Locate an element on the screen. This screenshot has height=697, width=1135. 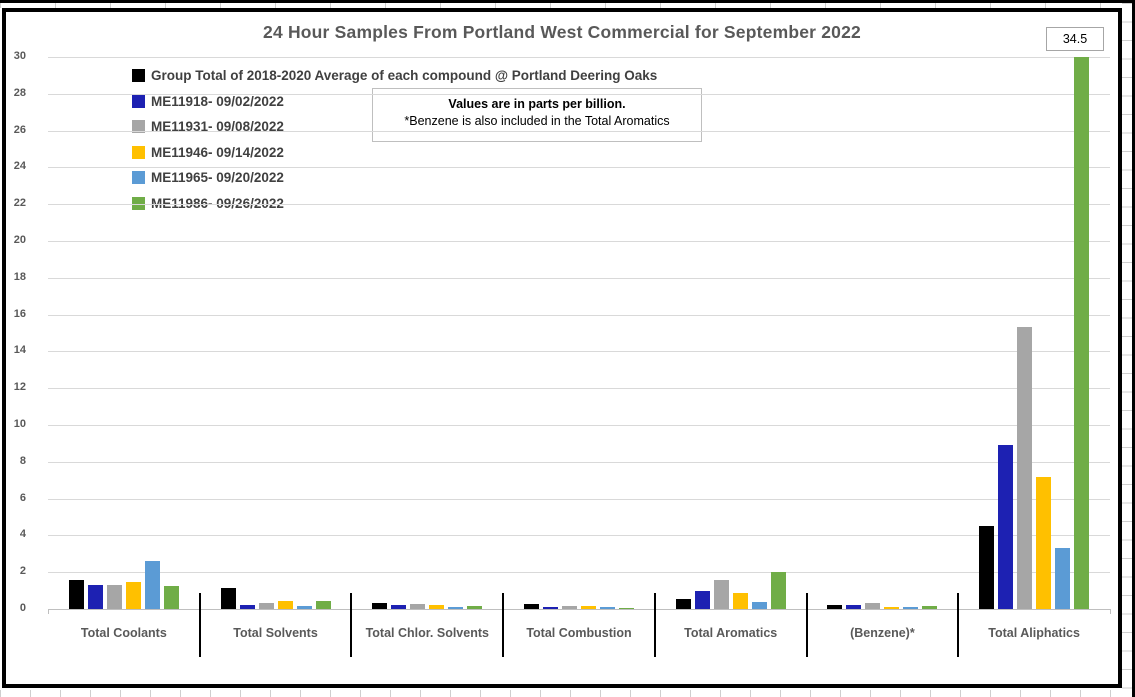
y-axis-tick-label: 20 is located at coordinates (19, 240).